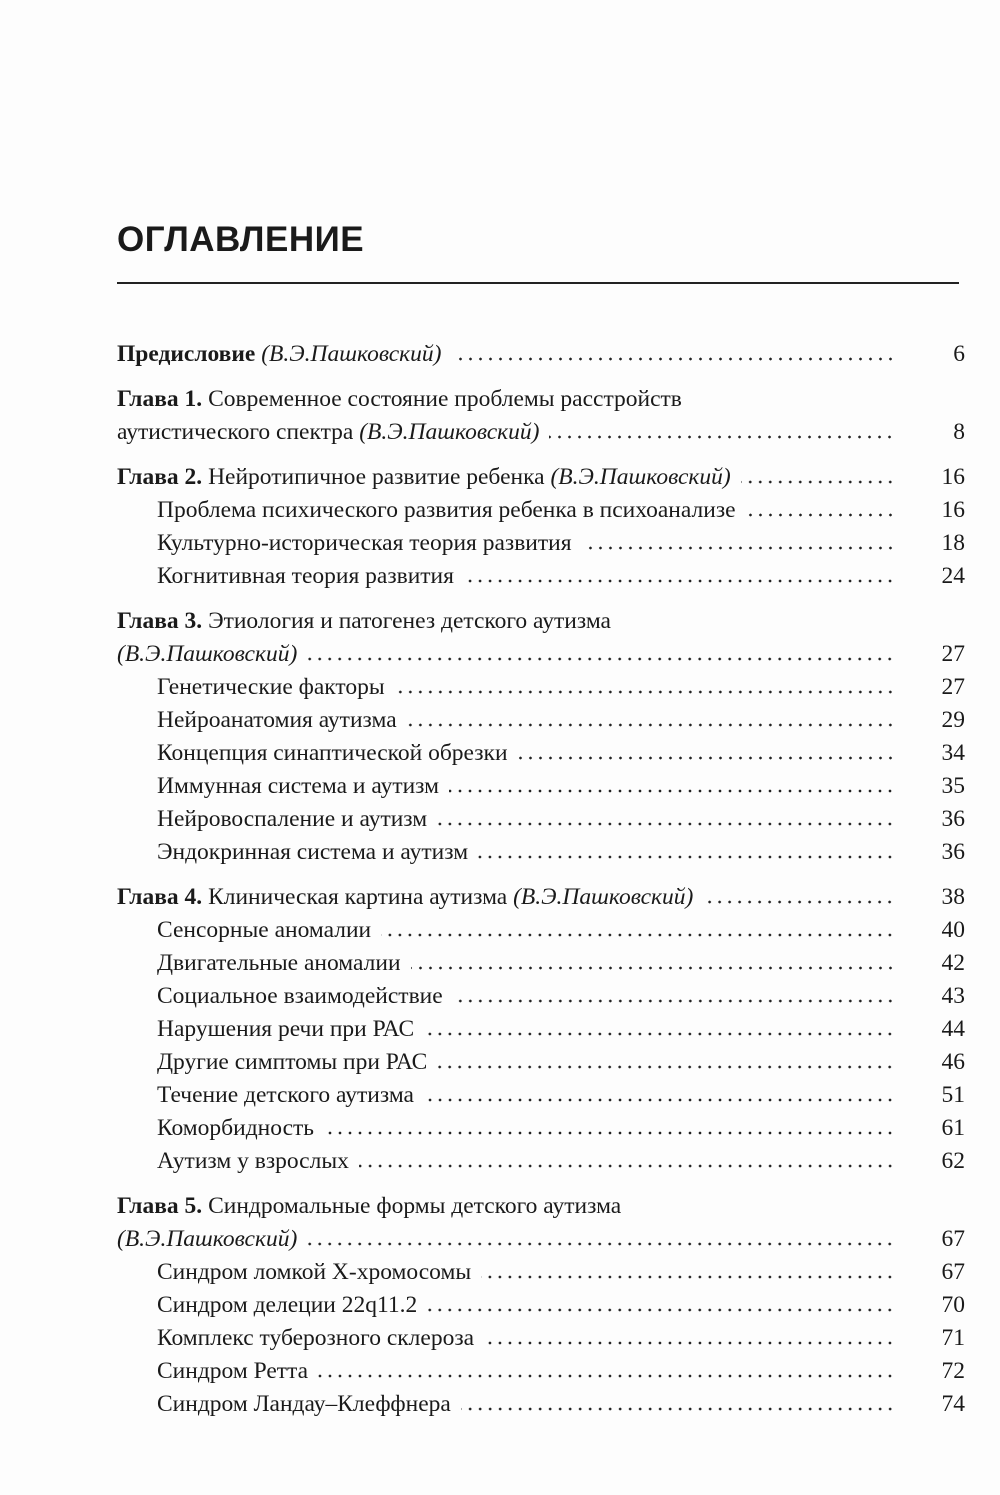  I want to click on toc-subsection: Течение детского аутизма 51, so click(541, 1095).